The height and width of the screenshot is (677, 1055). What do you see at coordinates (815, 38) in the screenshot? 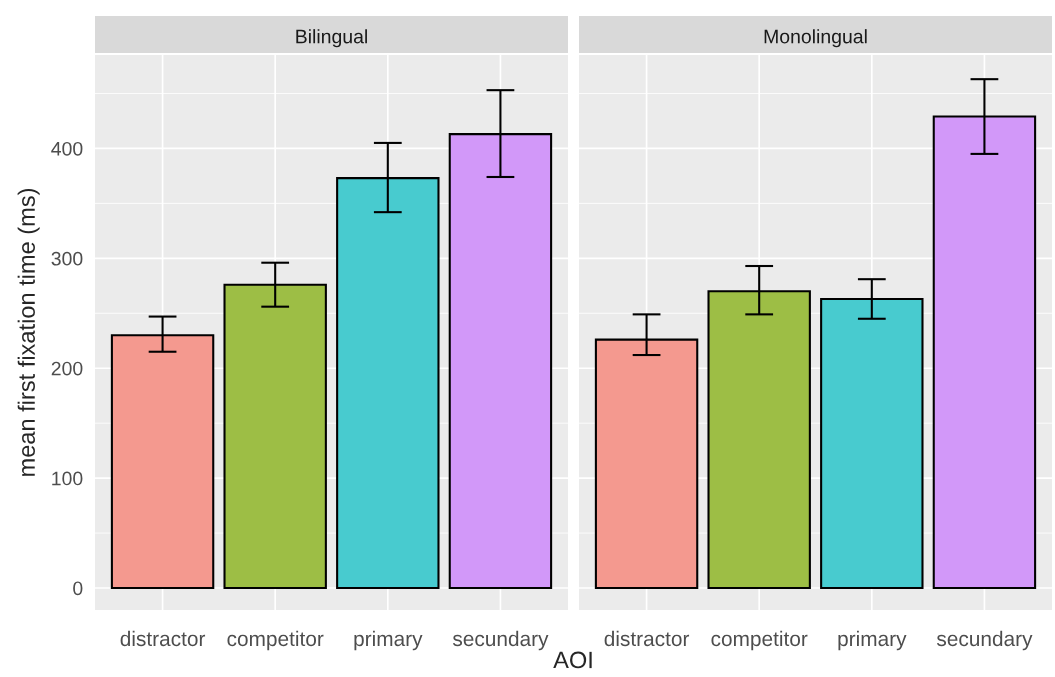
I see `chart-title: Monolingual` at bounding box center [815, 38].